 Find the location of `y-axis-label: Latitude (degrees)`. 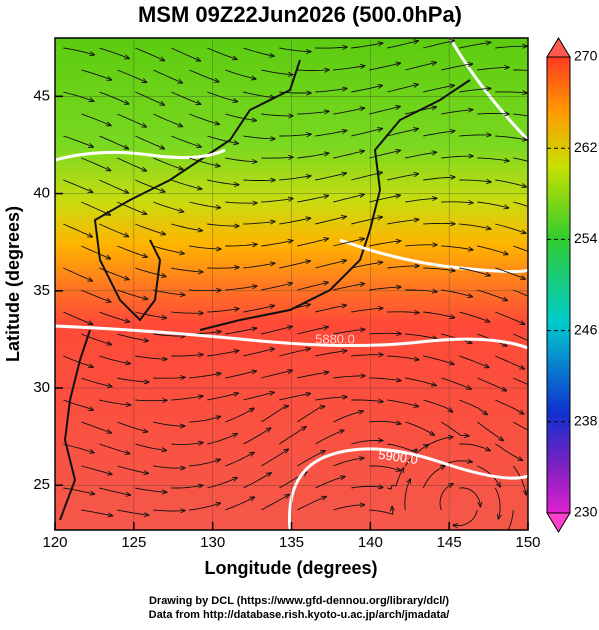

y-axis-label: Latitude (degrees) is located at coordinates (13, 284).